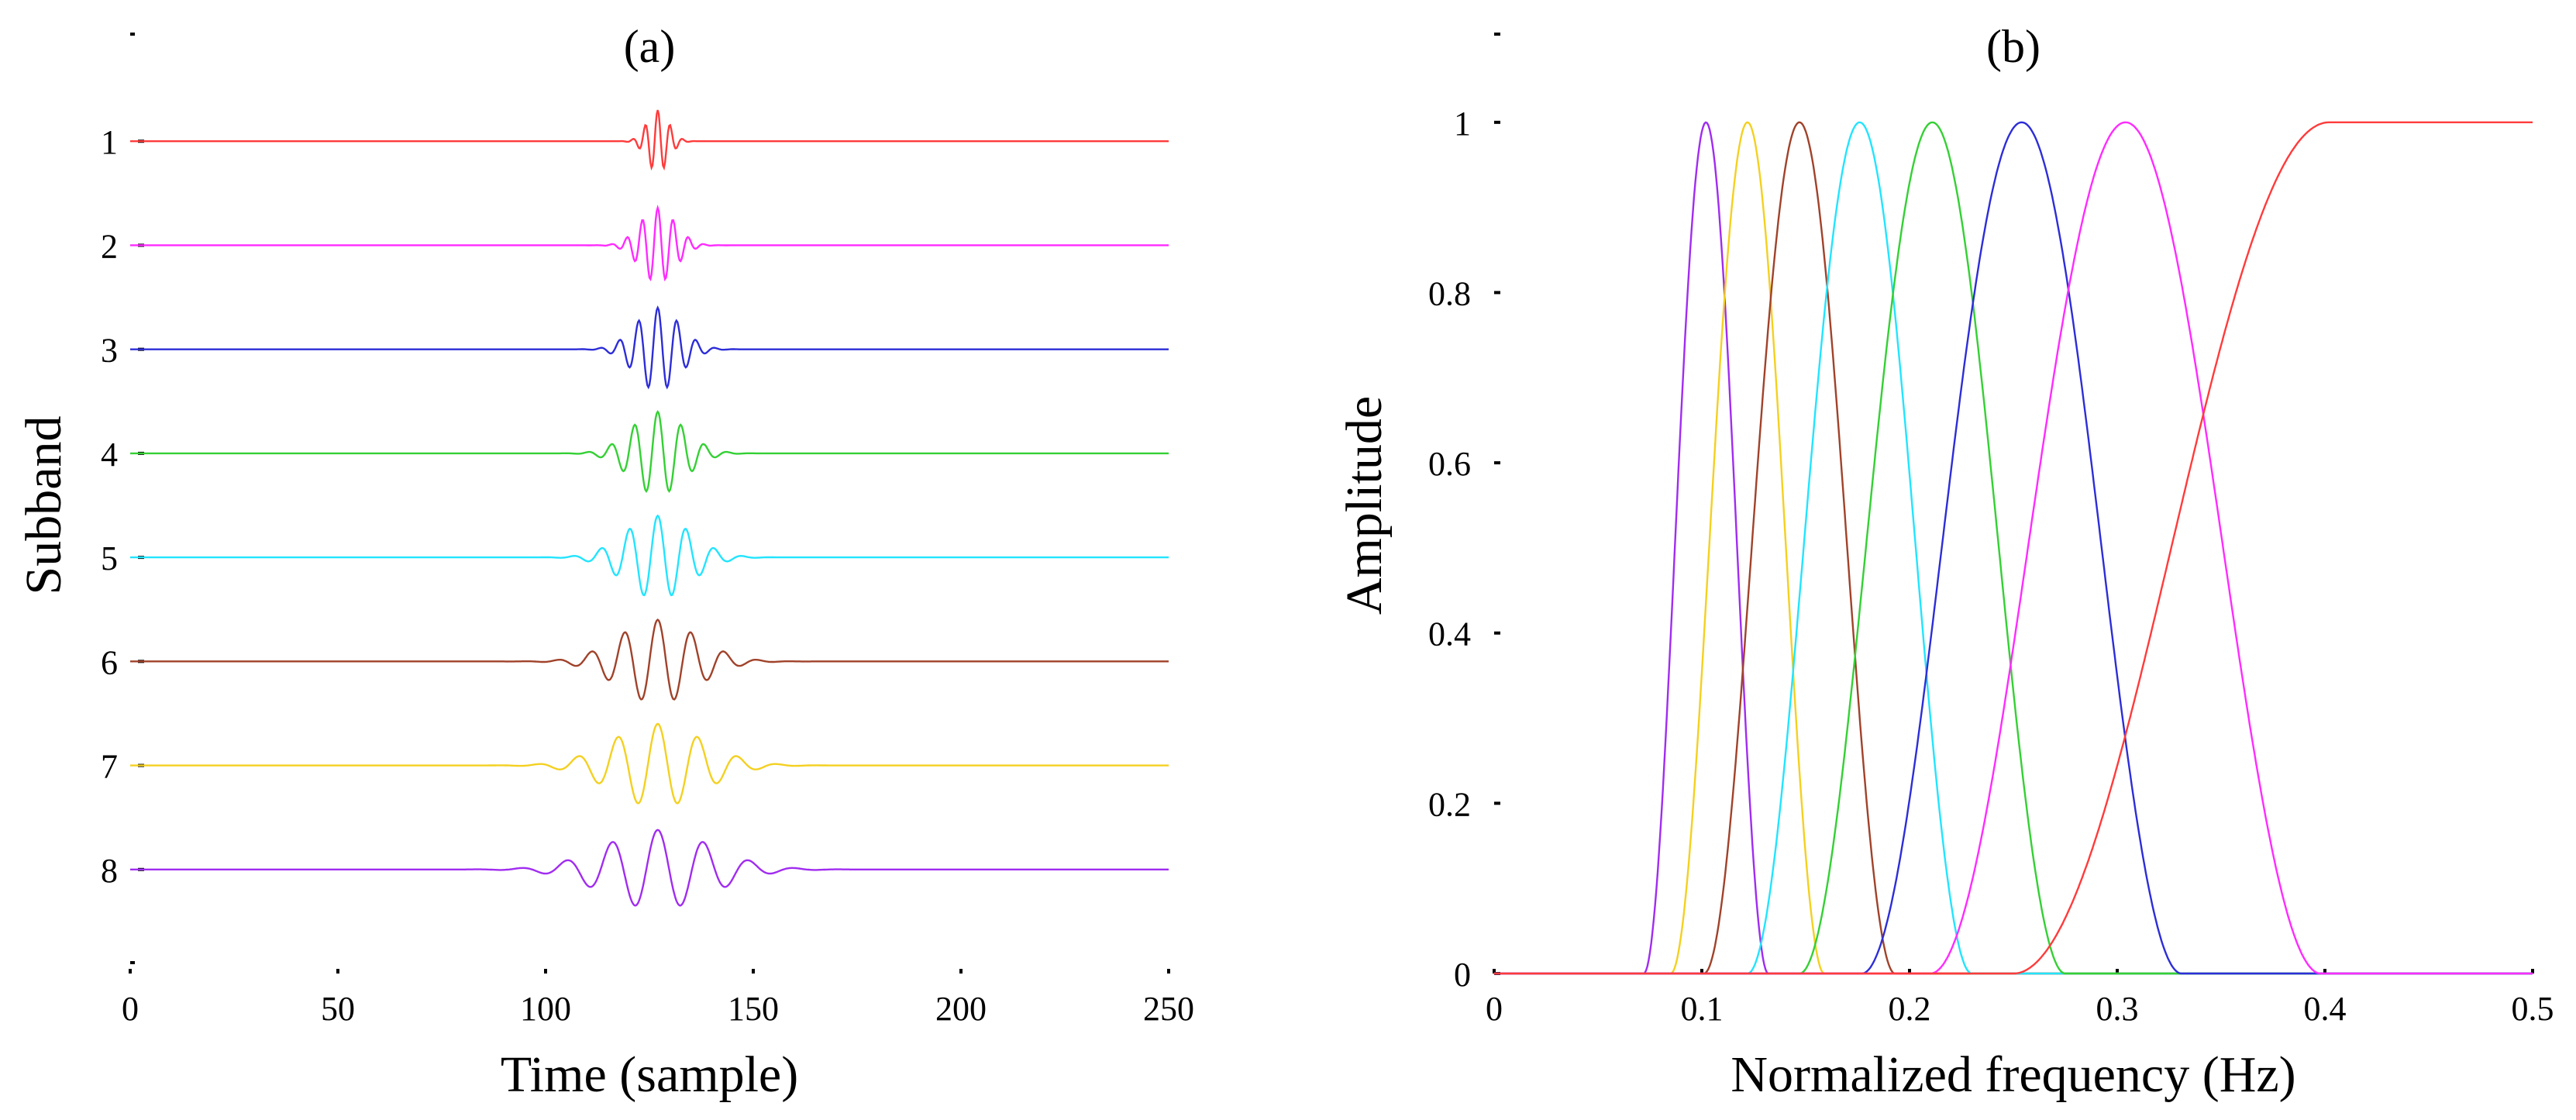 Image resolution: width=2576 pixels, height=1120 pixels. What do you see at coordinates (130, 1009) in the screenshot?
I see `panel-a-xtick-label-0: 0` at bounding box center [130, 1009].